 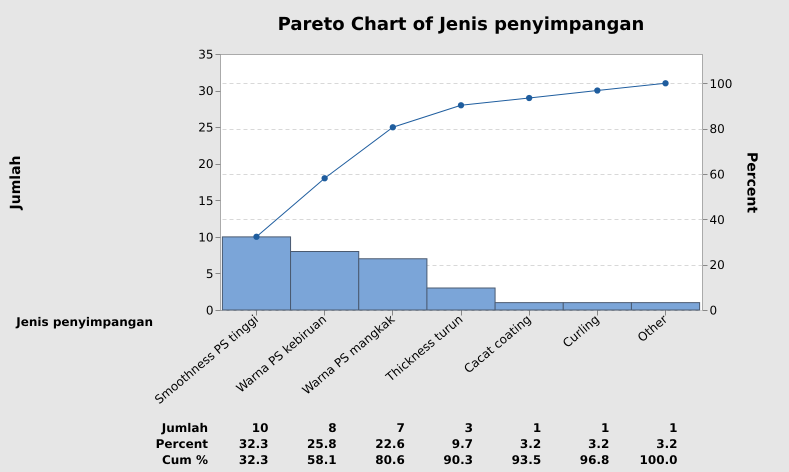 What do you see at coordinates (206, 201) in the screenshot?
I see `y-tick-label: 15` at bounding box center [206, 201].